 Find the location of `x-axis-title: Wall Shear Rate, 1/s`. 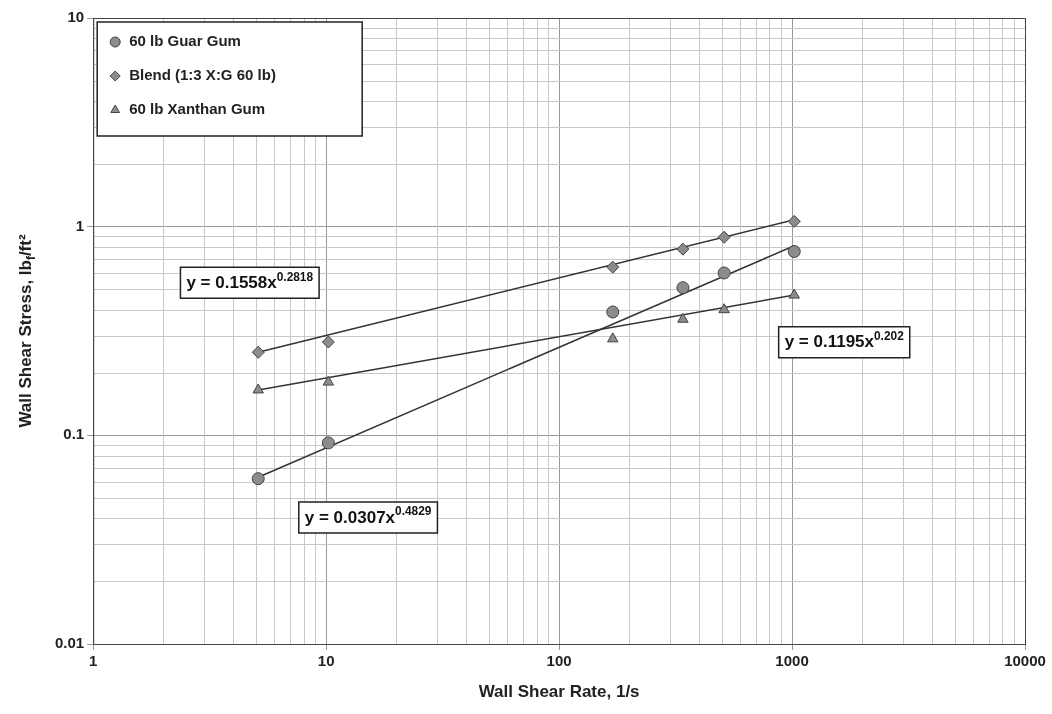

x-axis-title: Wall Shear Rate, 1/s is located at coordinates (559, 691).